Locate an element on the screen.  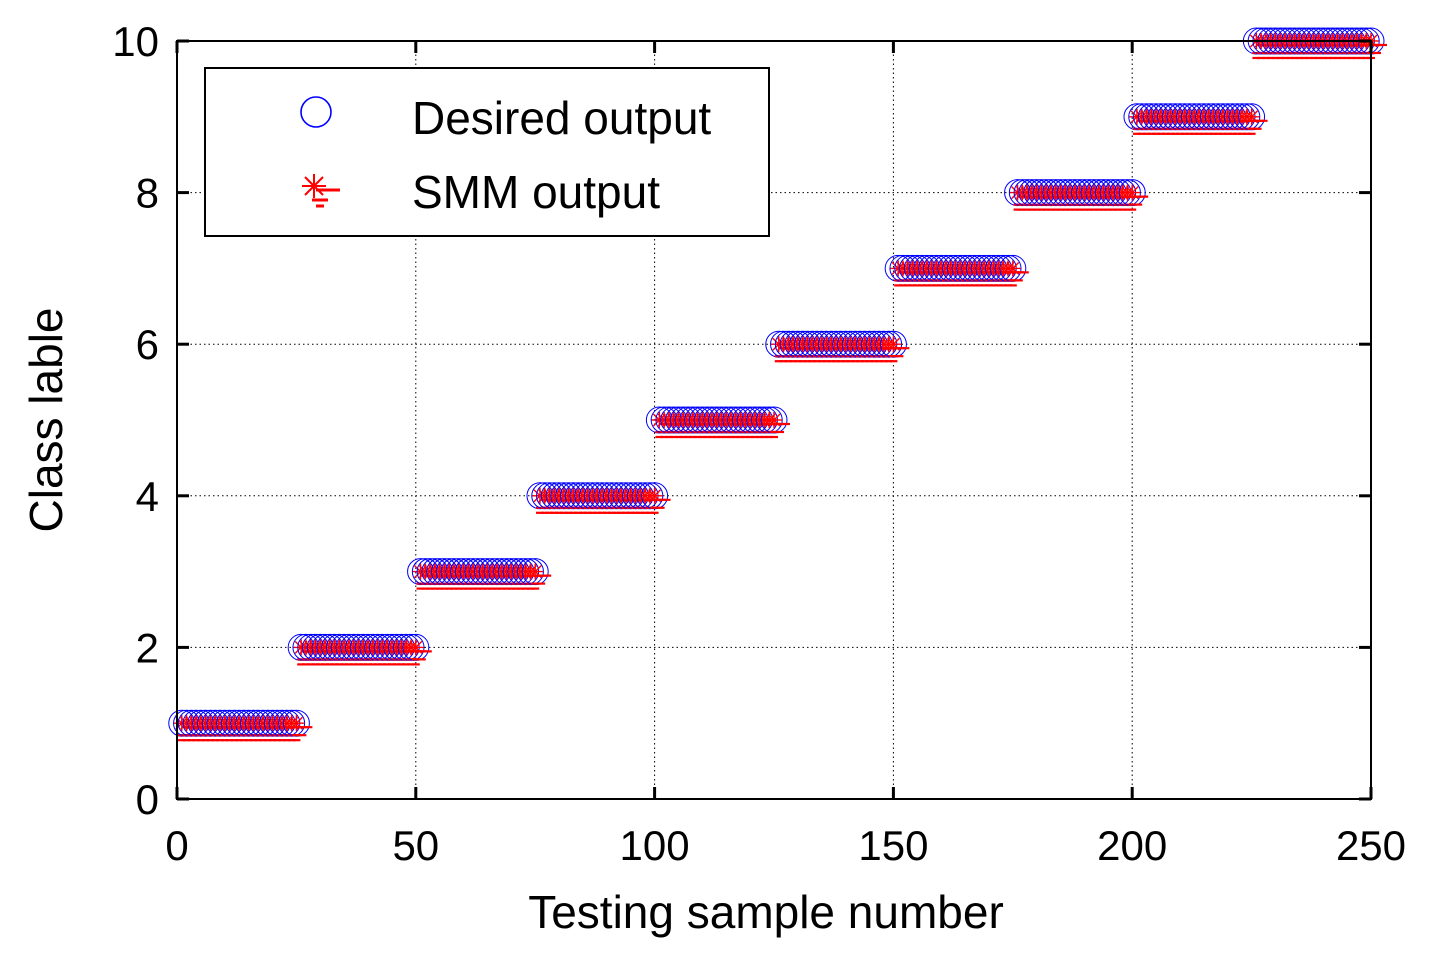
legend-label-desired: Desired output is located at coordinates (561, 118).